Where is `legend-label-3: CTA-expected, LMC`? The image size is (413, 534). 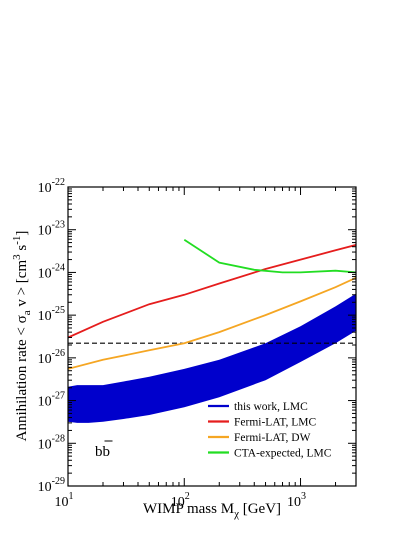
legend-label-3: CTA-expected, LMC is located at coordinates (283, 454).